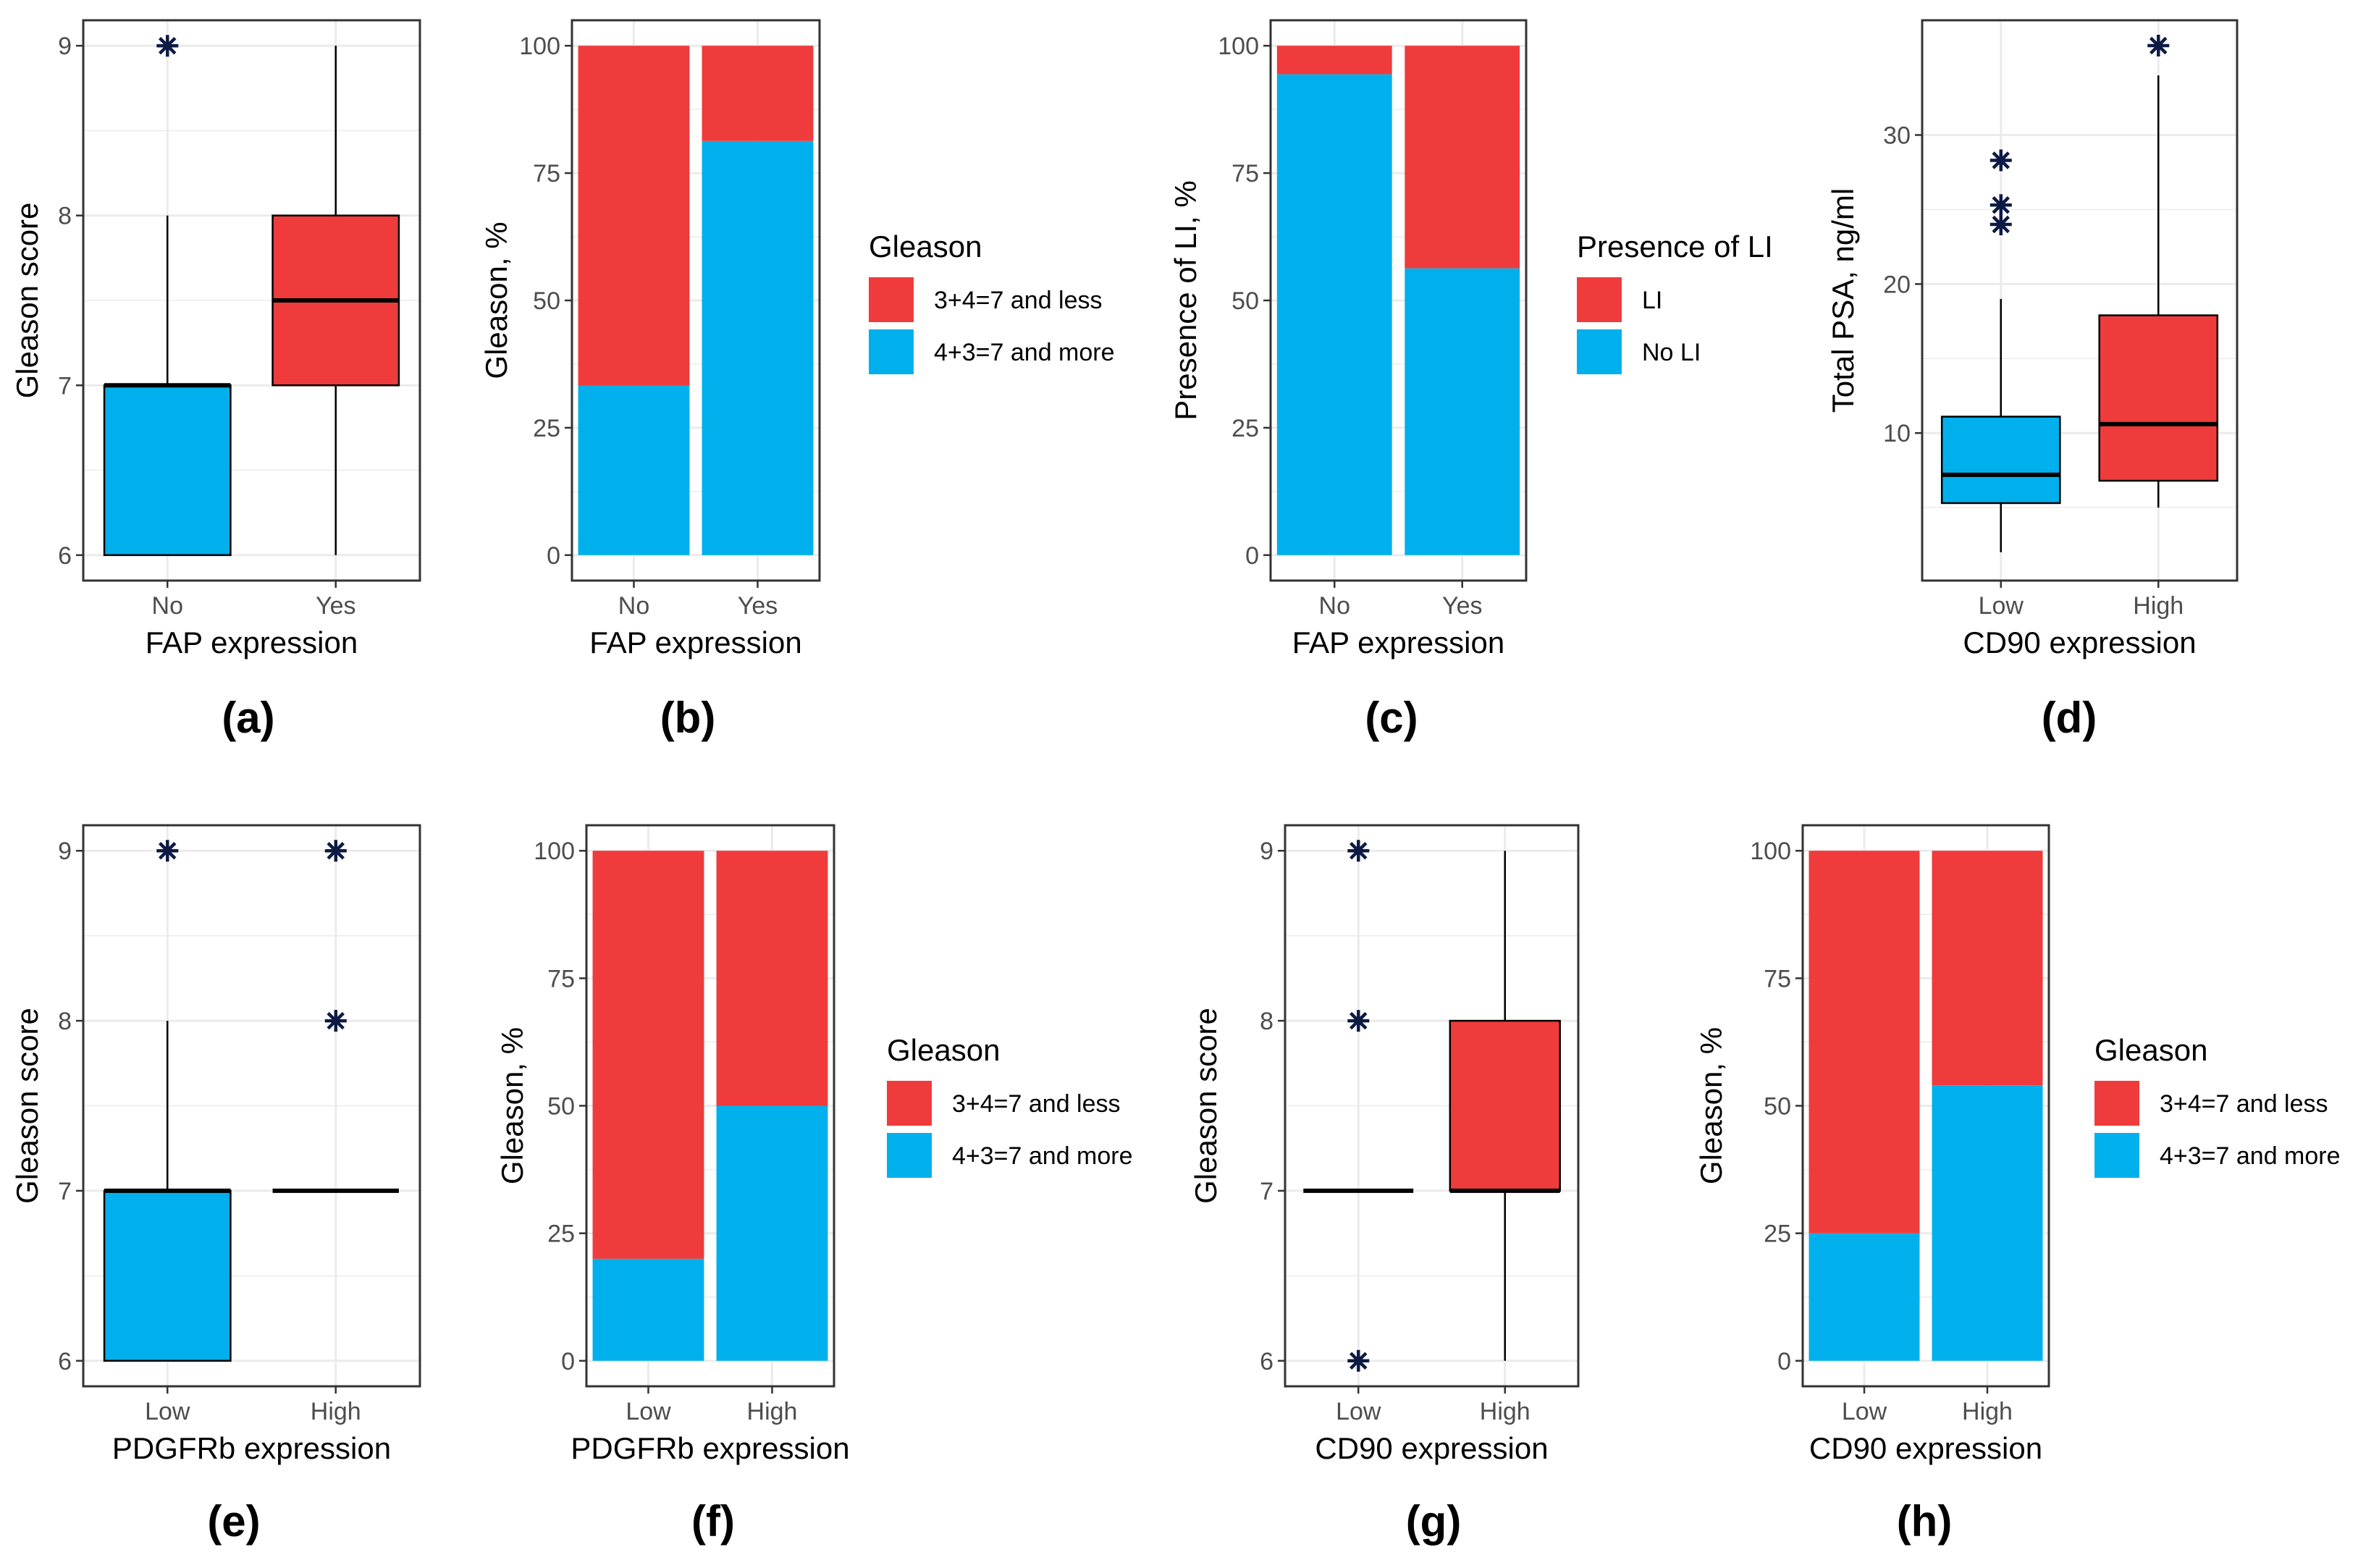 Image resolution: width=2358 pixels, height=1568 pixels. I want to click on panel-label: (e), so click(233, 1522).